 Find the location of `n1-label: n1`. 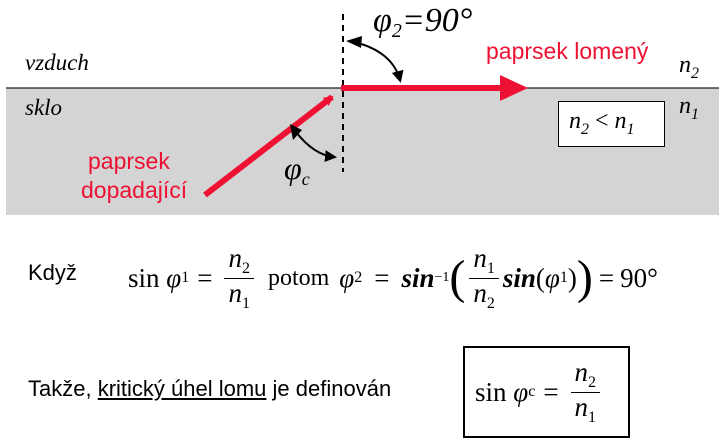

n1-label: n1 is located at coordinates (689, 108).